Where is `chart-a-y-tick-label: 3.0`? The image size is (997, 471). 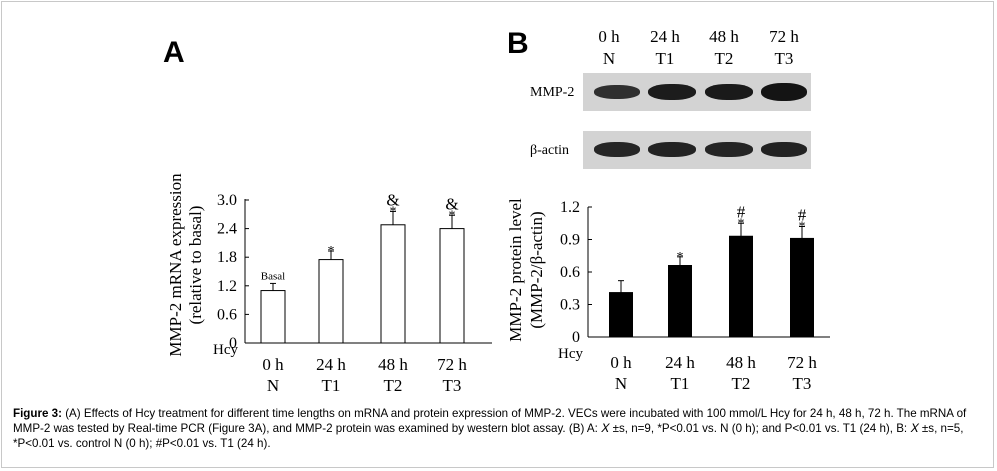
chart-a-y-tick-label: 3.0 is located at coordinates (227, 200).